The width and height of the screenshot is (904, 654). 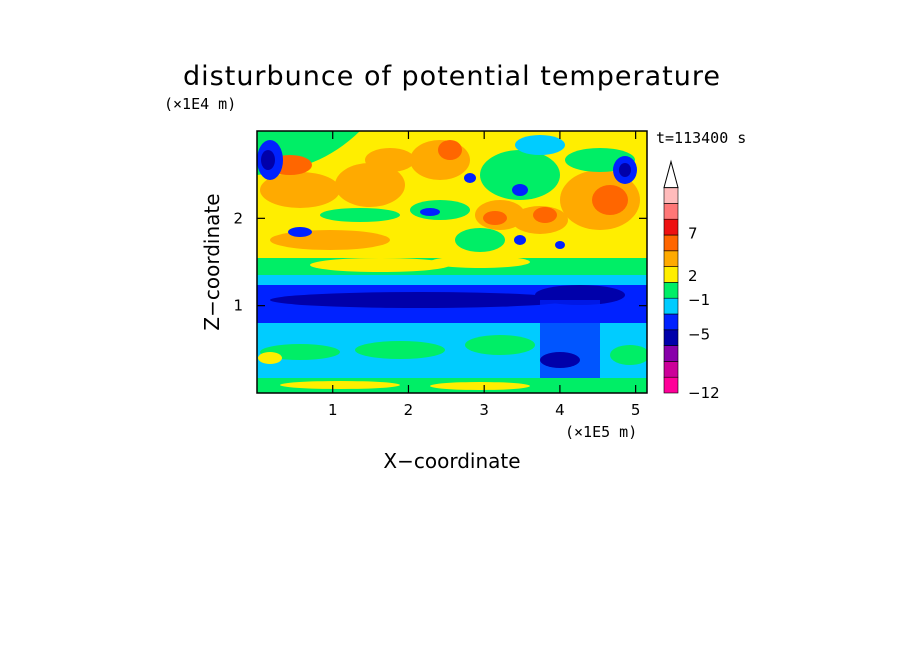 I want to click on colorbar-tick-label: −12, so click(x=704, y=393).